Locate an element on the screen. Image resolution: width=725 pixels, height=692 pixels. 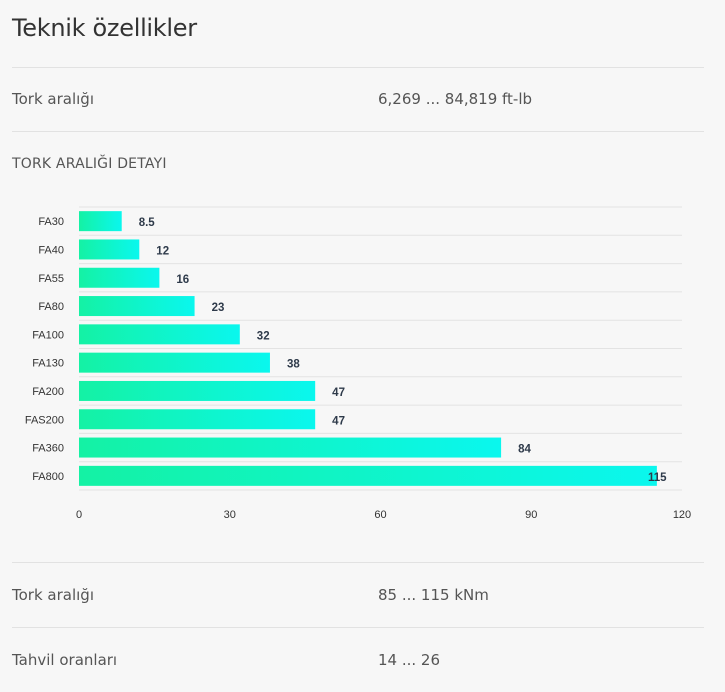
x-tick-label: 0 is located at coordinates (79, 515).